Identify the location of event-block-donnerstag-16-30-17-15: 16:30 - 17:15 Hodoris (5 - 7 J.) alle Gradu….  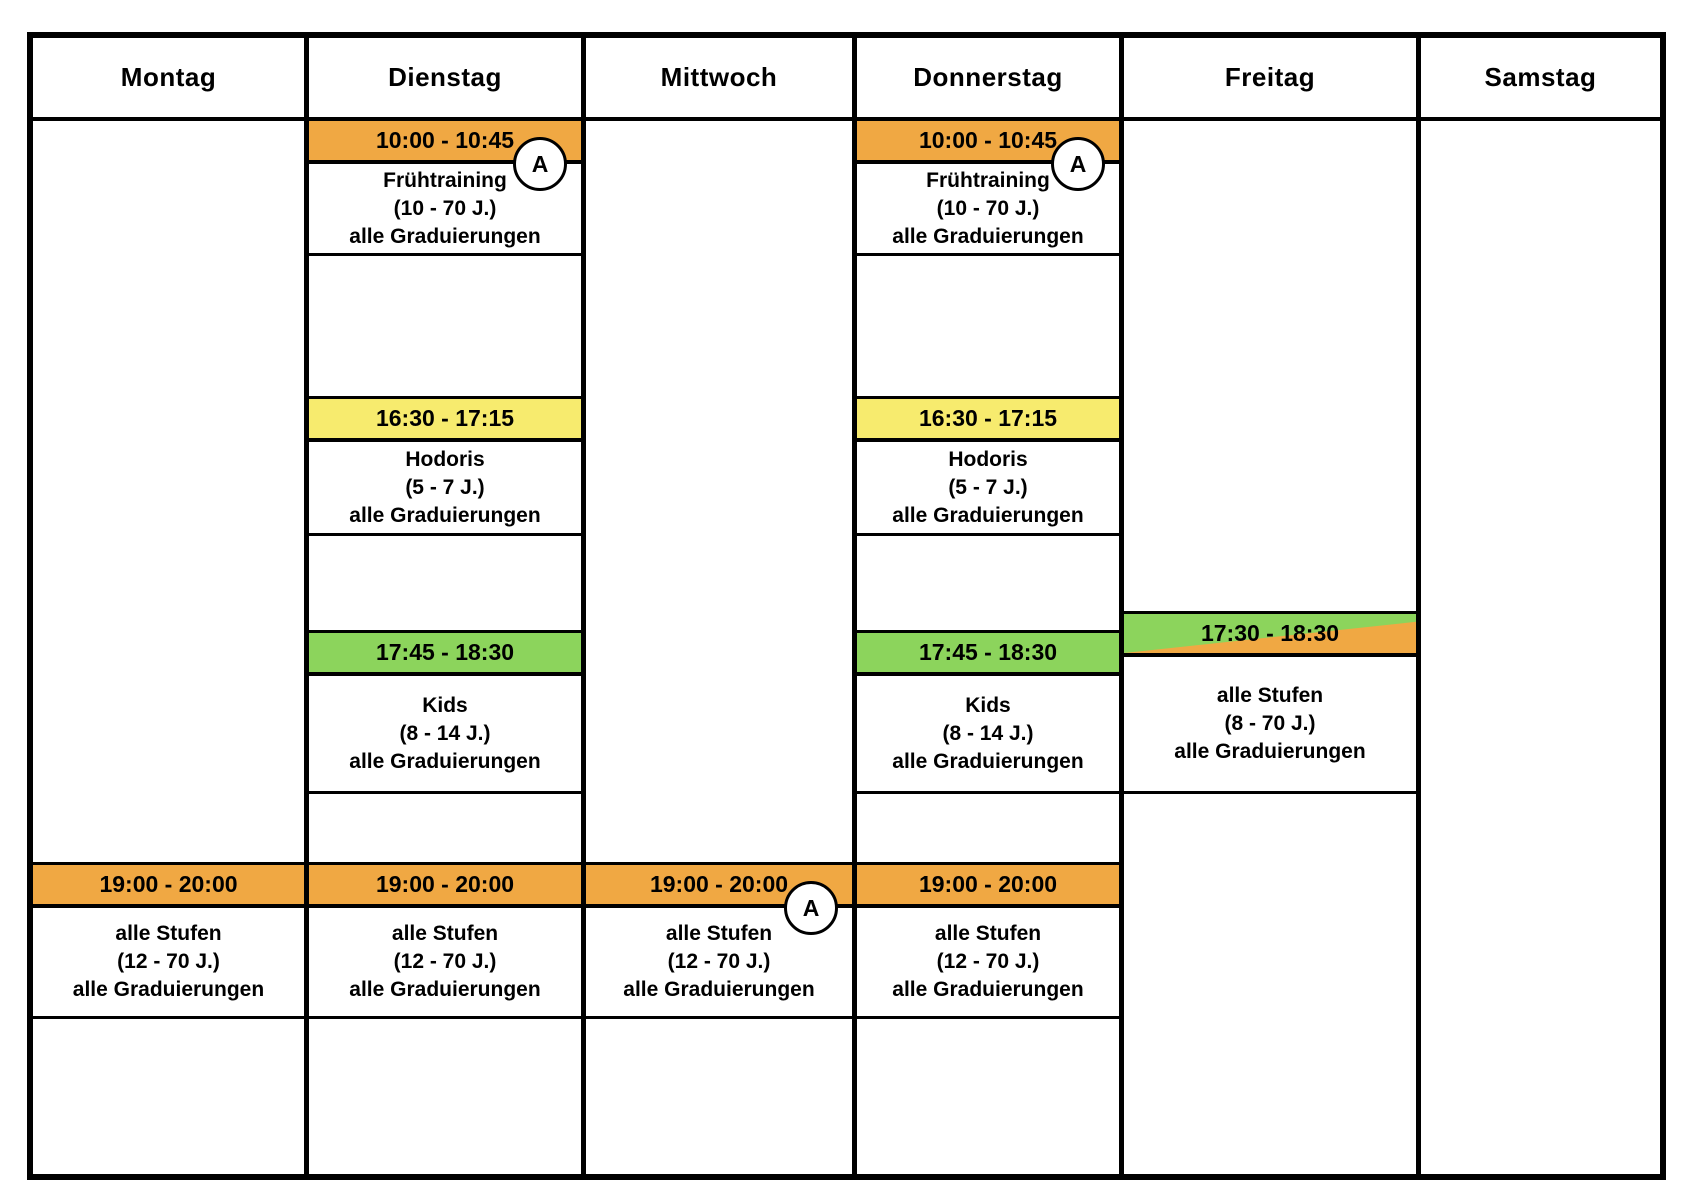
(988, 466).